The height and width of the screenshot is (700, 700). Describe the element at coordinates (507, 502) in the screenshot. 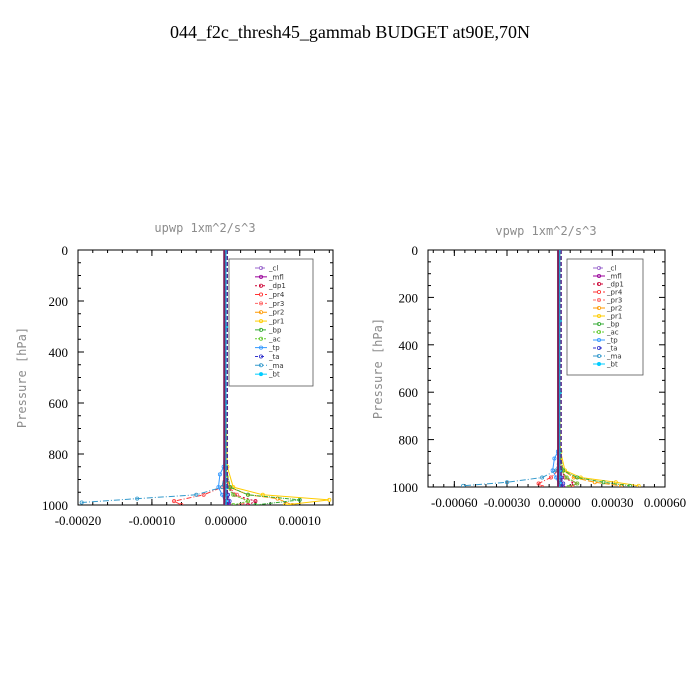

I see `x-tick-label: -0.00030` at that location.